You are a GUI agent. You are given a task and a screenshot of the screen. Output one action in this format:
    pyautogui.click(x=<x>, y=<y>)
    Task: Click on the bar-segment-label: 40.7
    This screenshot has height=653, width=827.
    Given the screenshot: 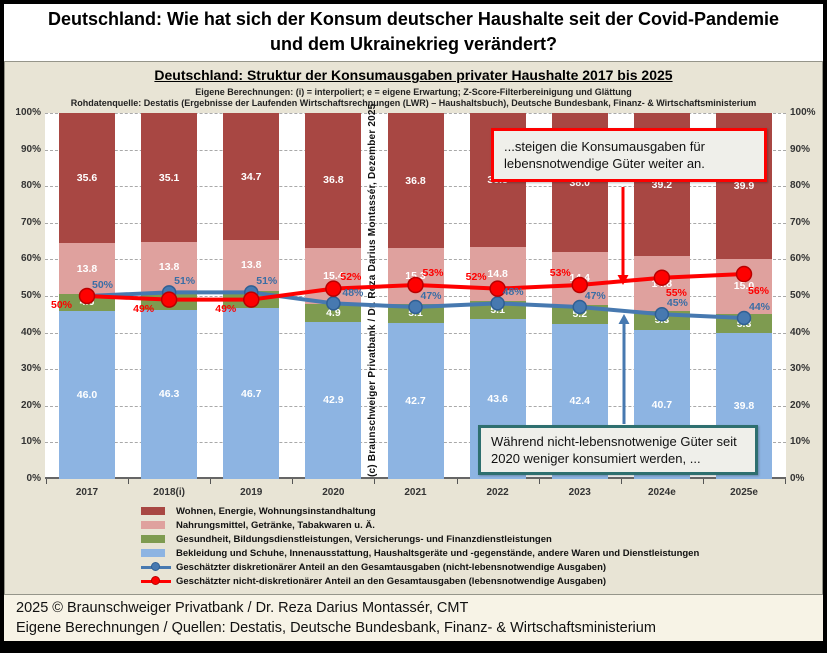 What is the action you would take?
    pyautogui.click(x=662, y=404)
    